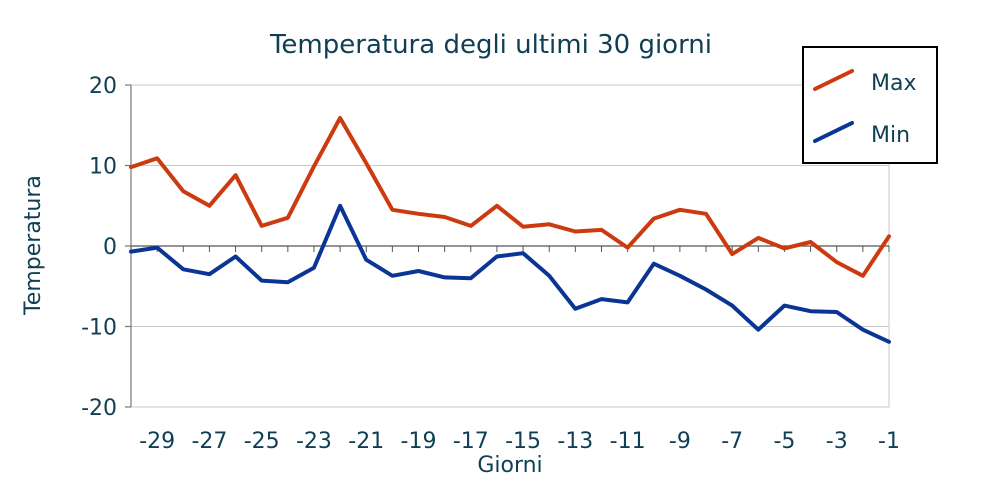 This screenshot has width=983, height=486. Describe the element at coordinates (33, 245) in the screenshot. I see `y-axis-label: Temperatura` at that location.